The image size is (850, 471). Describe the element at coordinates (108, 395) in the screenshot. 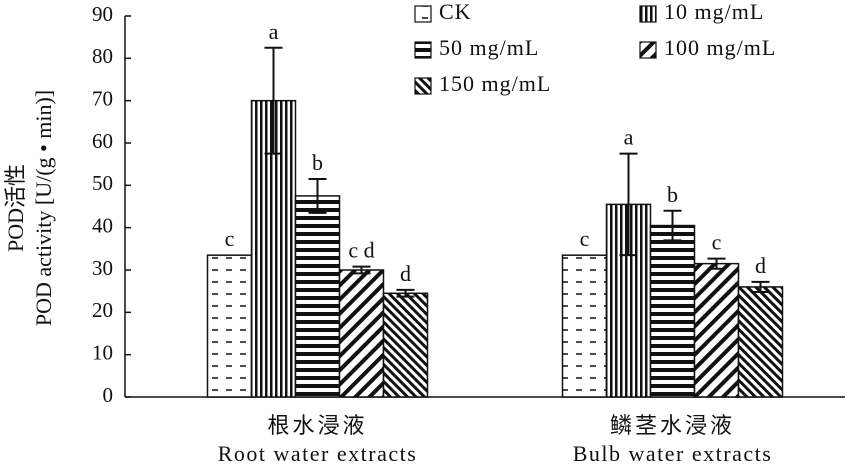

I see `y-tick-label: 0` at that location.